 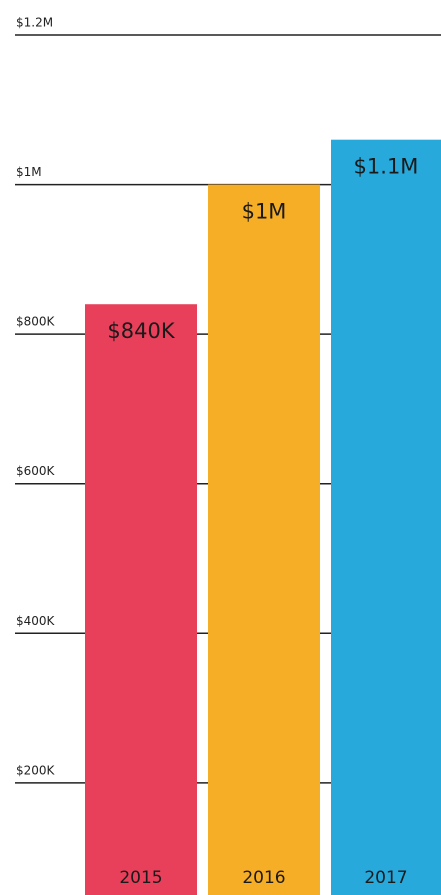 What do you see at coordinates (264, 212) in the screenshot?
I see `value-label: $1M` at bounding box center [264, 212].